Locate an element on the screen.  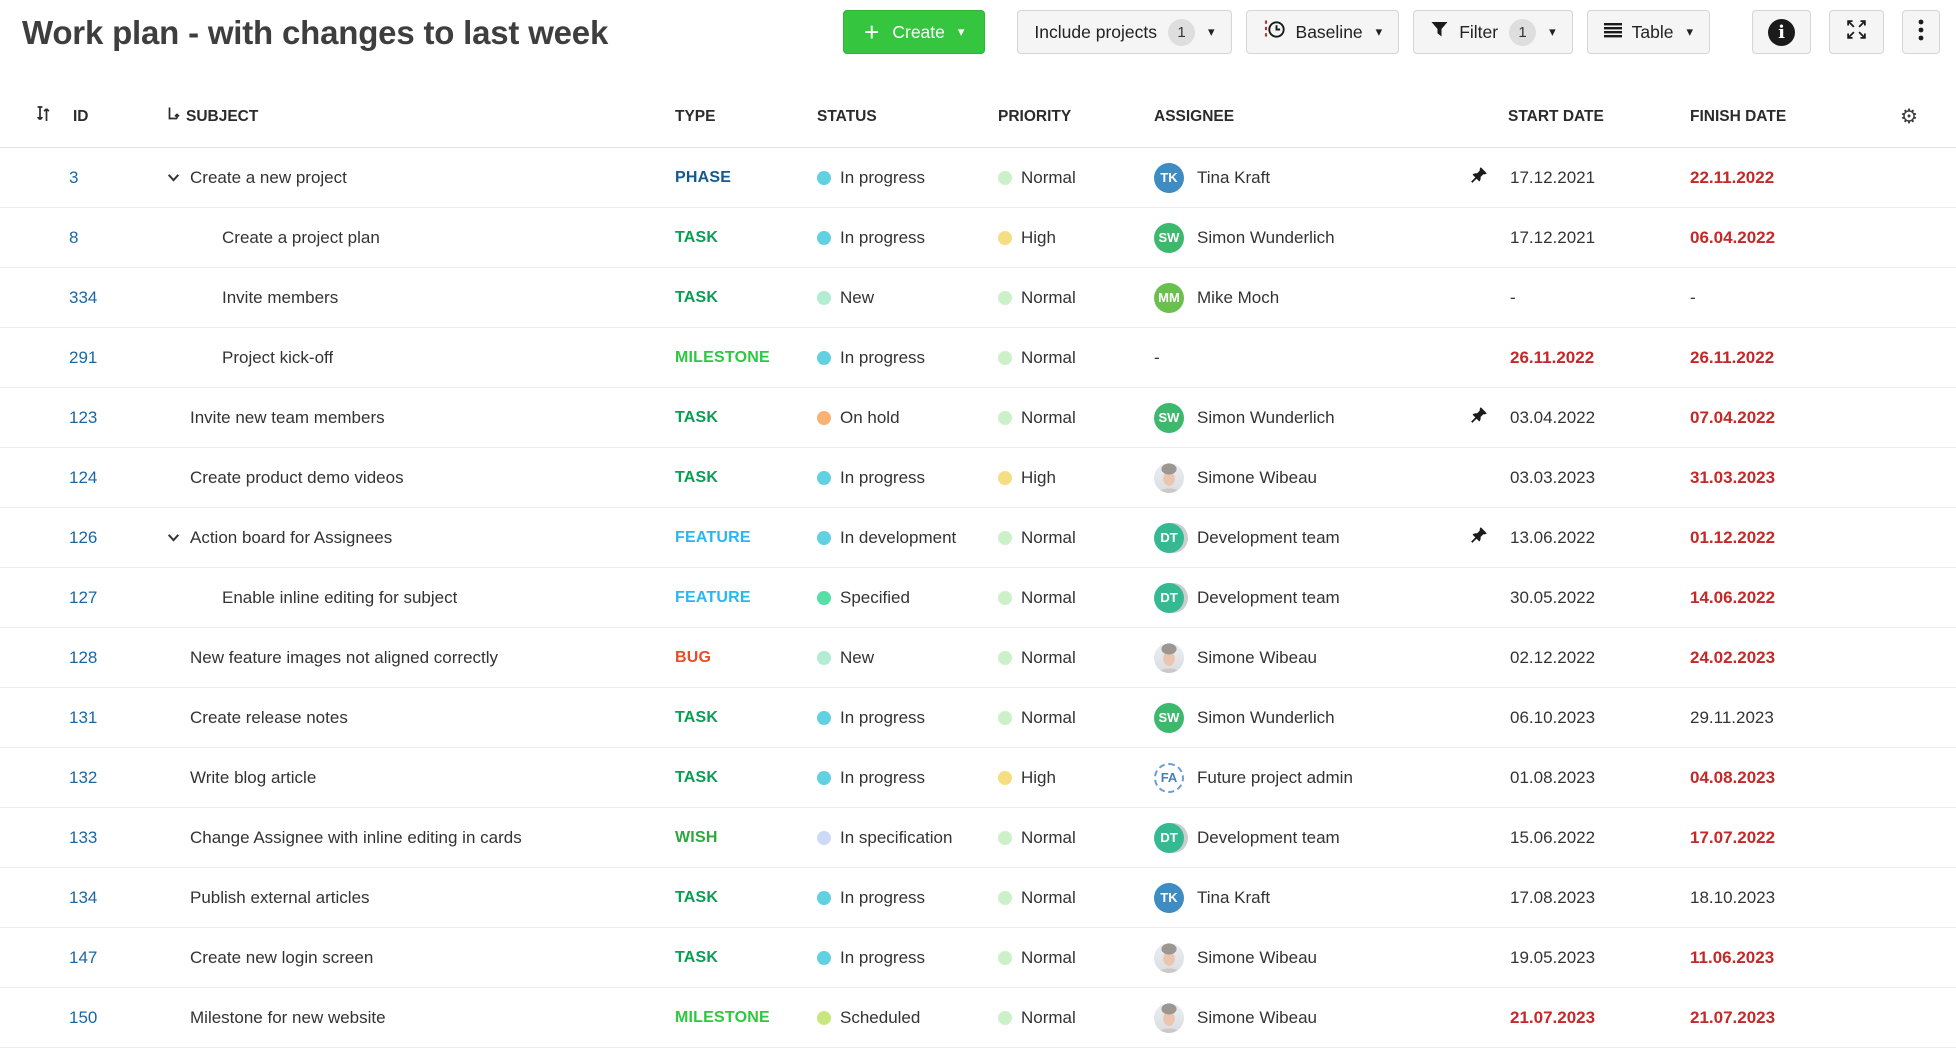
start-date: 26.11.2022 is located at coordinates (1552, 357).